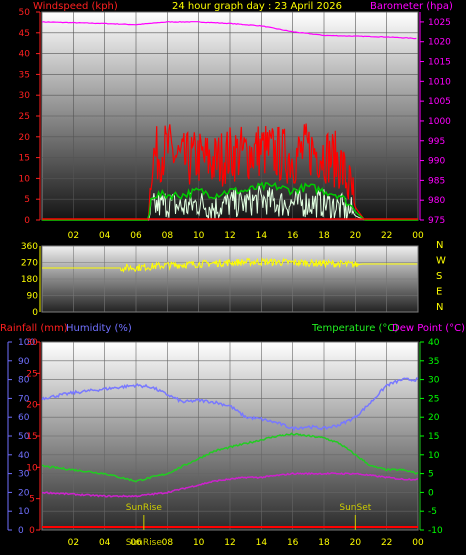 This screenshot has width=466, height=555. I want to click on baro-tick-label: 1000, so click(439, 122).